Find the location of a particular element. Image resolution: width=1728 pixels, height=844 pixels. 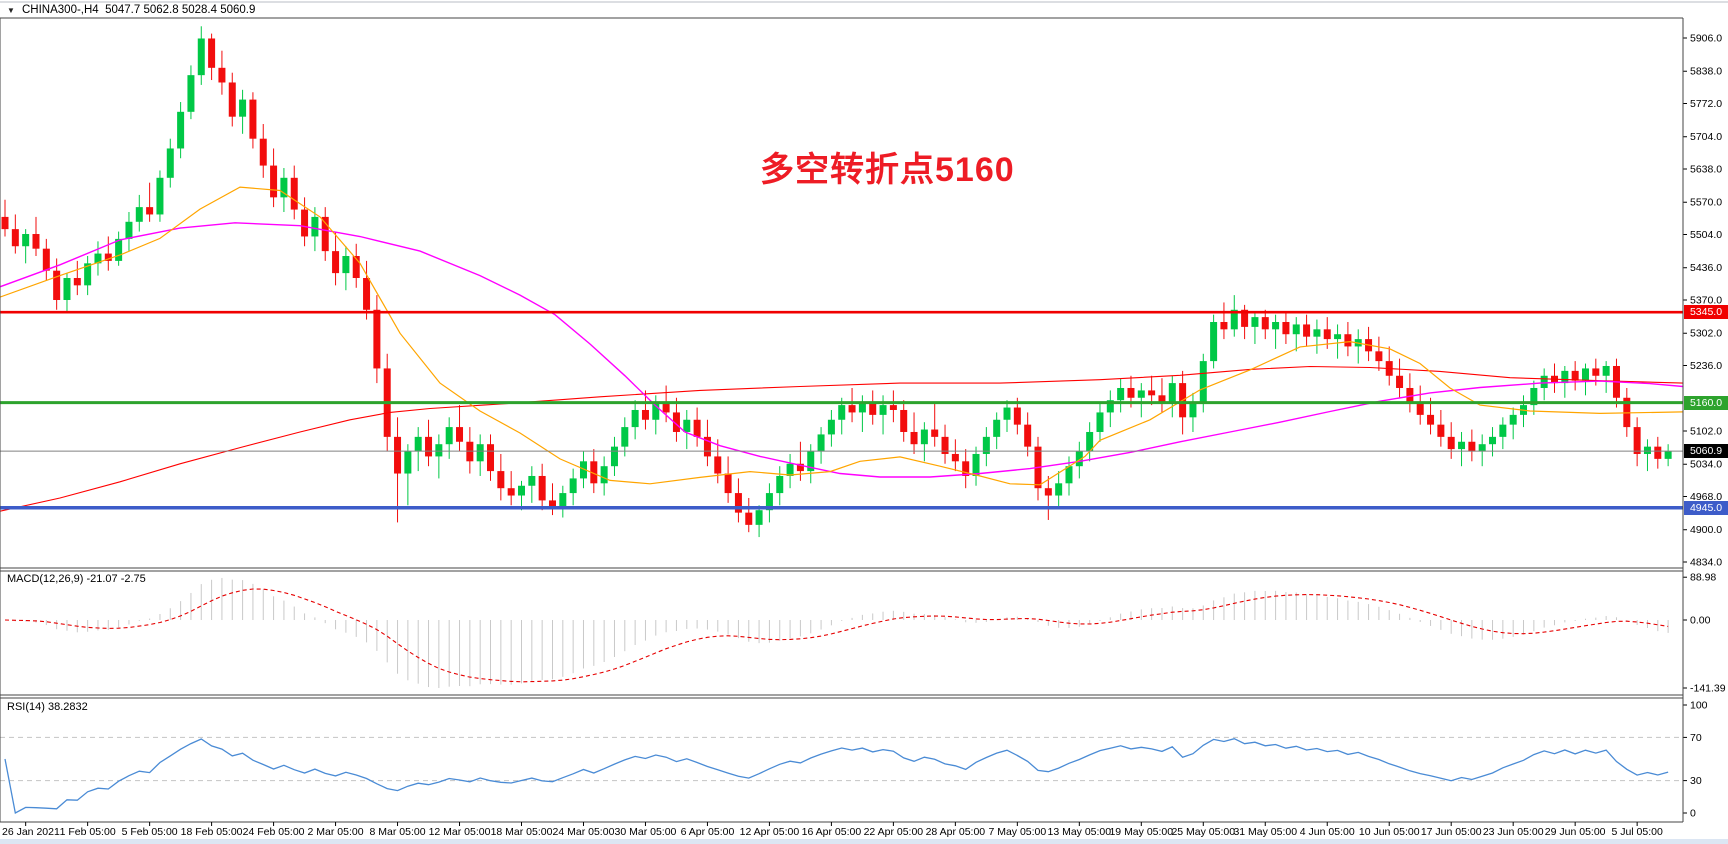

macd-layer: 88.98 0.00 -141.39 is located at coordinates (865, 633).